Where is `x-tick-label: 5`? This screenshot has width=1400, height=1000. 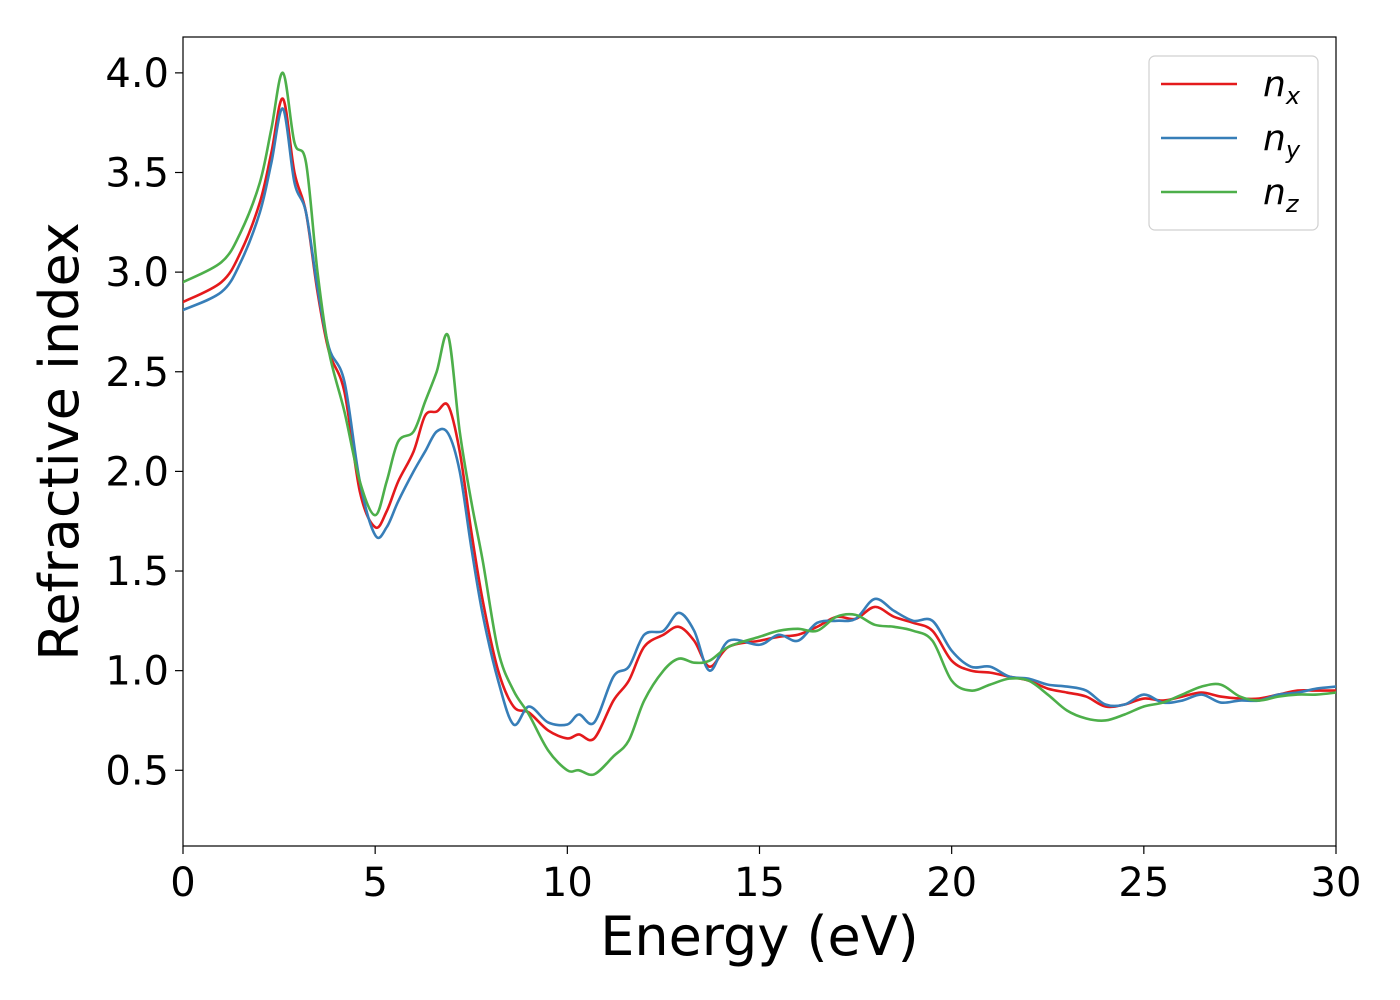 x-tick-label: 5 is located at coordinates (374, 883).